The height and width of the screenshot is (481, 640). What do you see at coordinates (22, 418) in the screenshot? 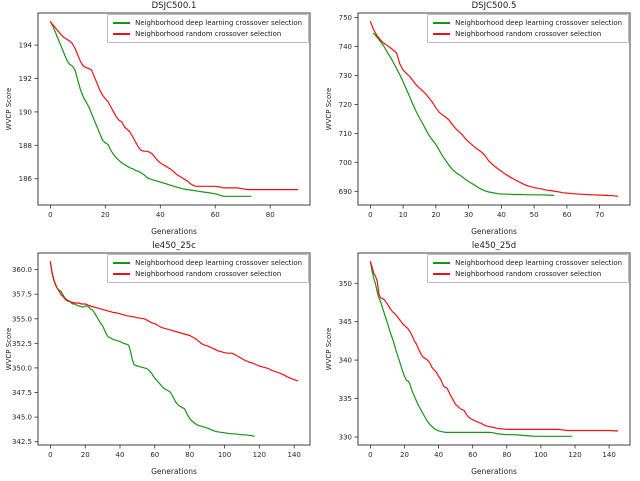
I see `svg-text: 345.0` at bounding box center [22, 418].